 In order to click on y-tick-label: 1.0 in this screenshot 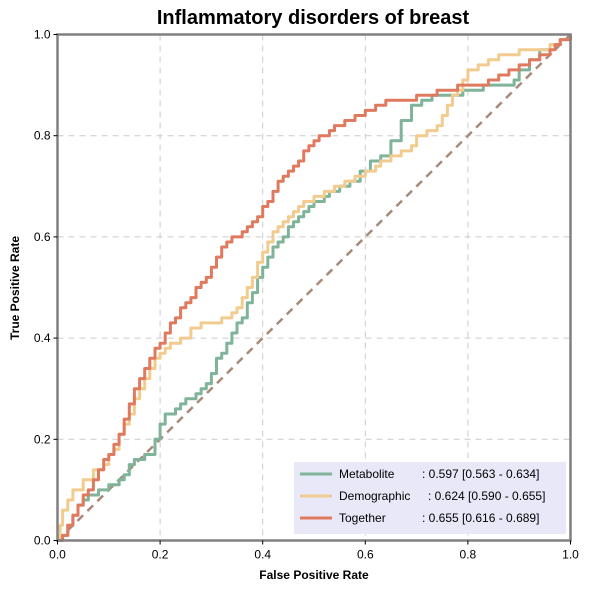, I will do `click(42, 35)`.